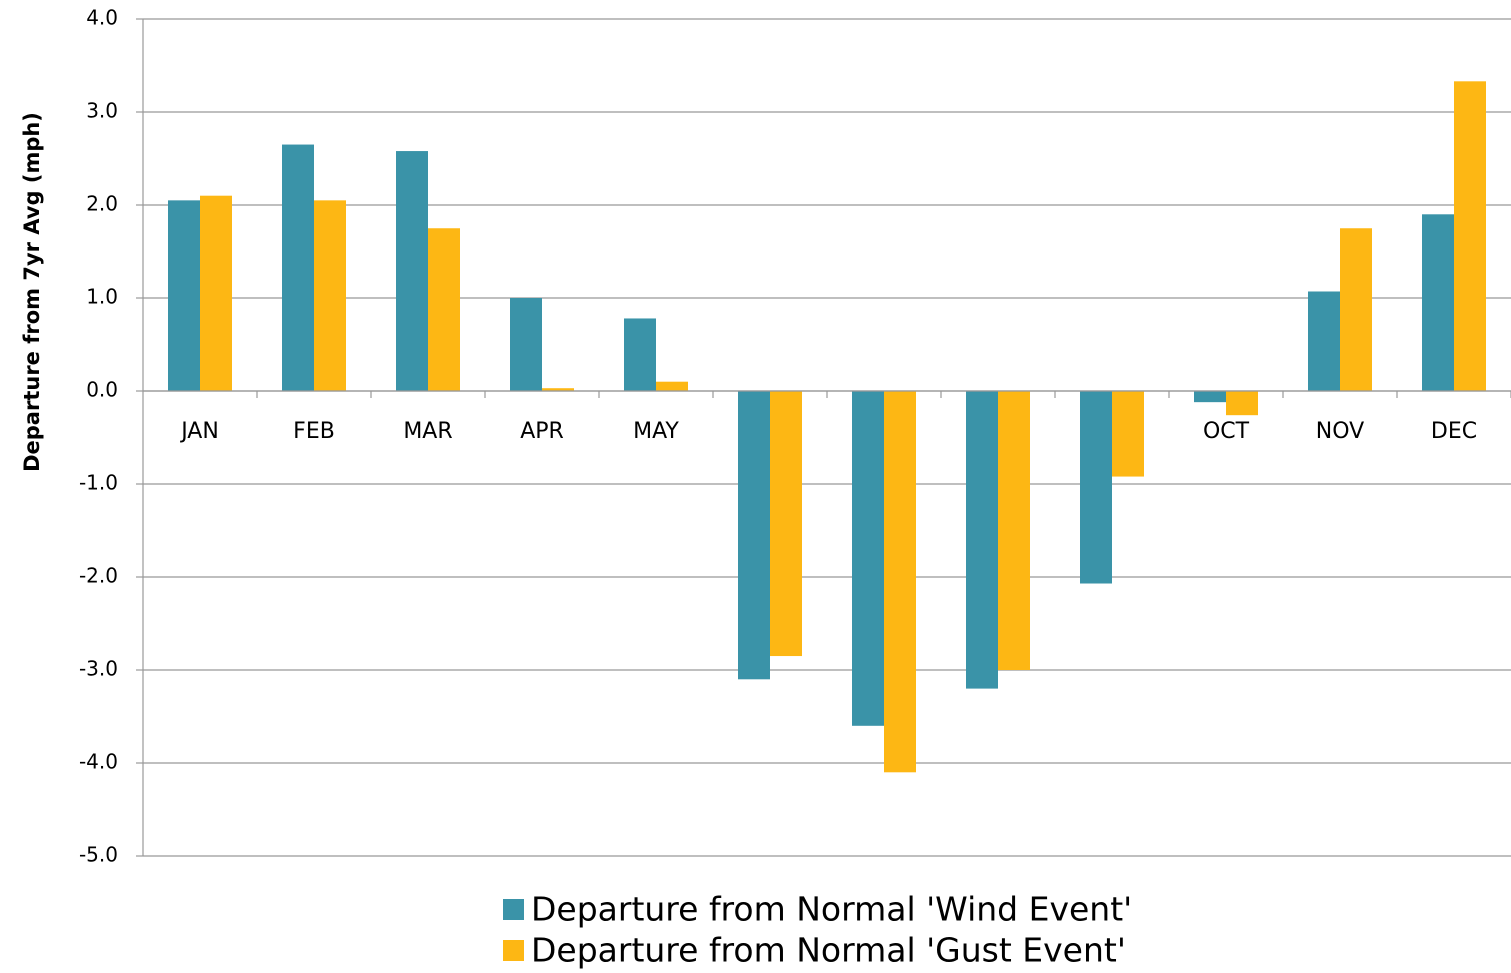 The height and width of the screenshot is (973, 1511). Describe the element at coordinates (102, 18) in the screenshot. I see `y-tick-label: 4.0` at that location.